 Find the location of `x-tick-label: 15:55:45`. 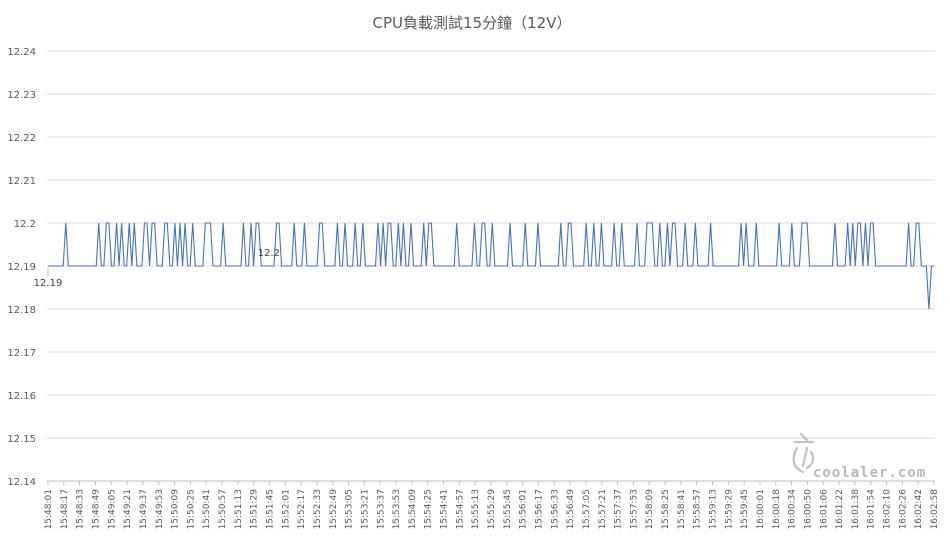

x-tick-label: 15:55:45 is located at coordinates (508, 509).